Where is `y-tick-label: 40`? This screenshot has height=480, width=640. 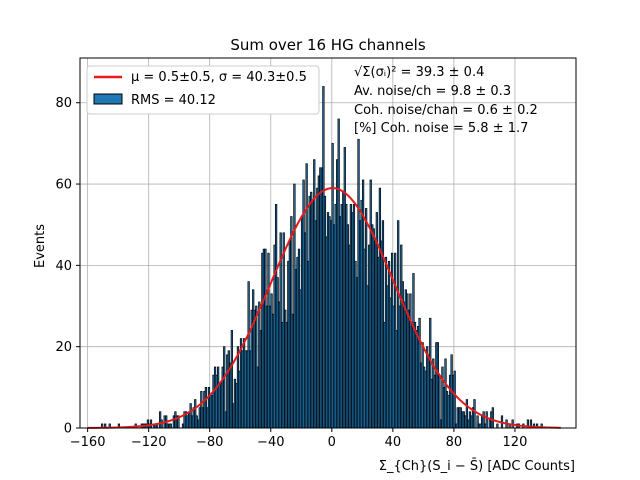 y-tick-label: 40 is located at coordinates (63, 266).